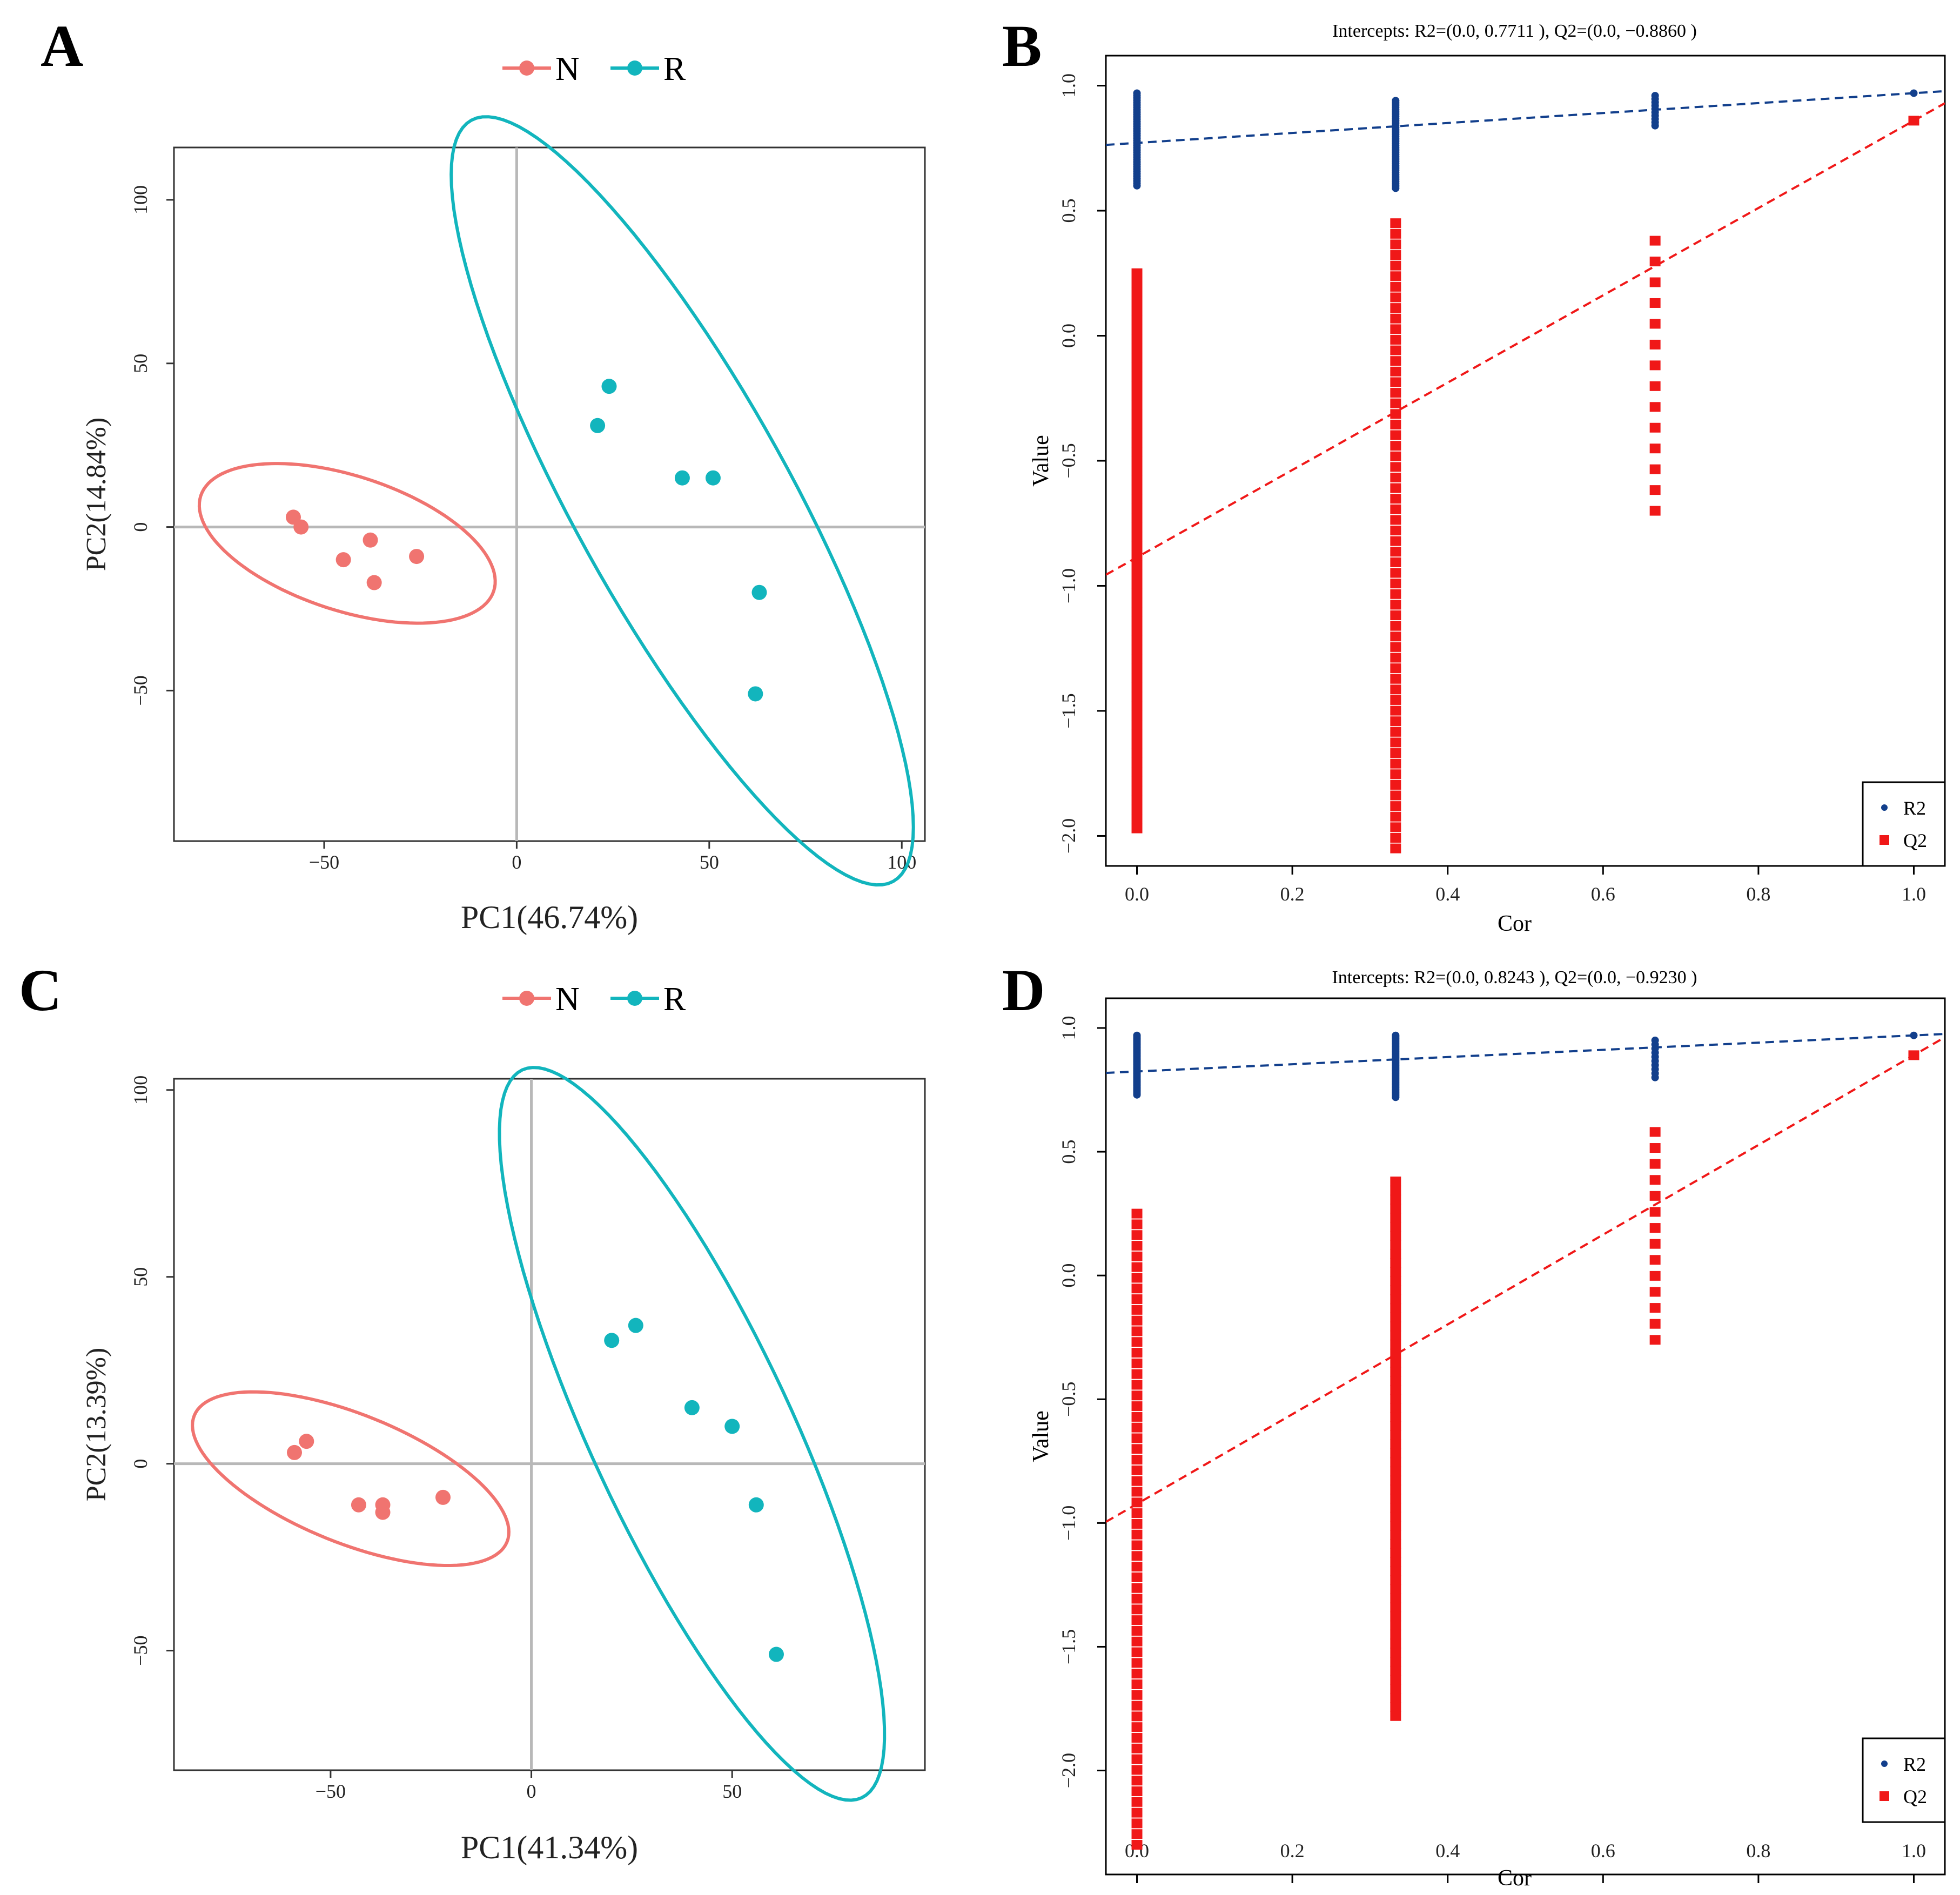 The height and width of the screenshot is (1895, 1960). What do you see at coordinates (1068, 1770) in the screenshot?
I see `y-tick-label: −2.0` at bounding box center [1068, 1770].